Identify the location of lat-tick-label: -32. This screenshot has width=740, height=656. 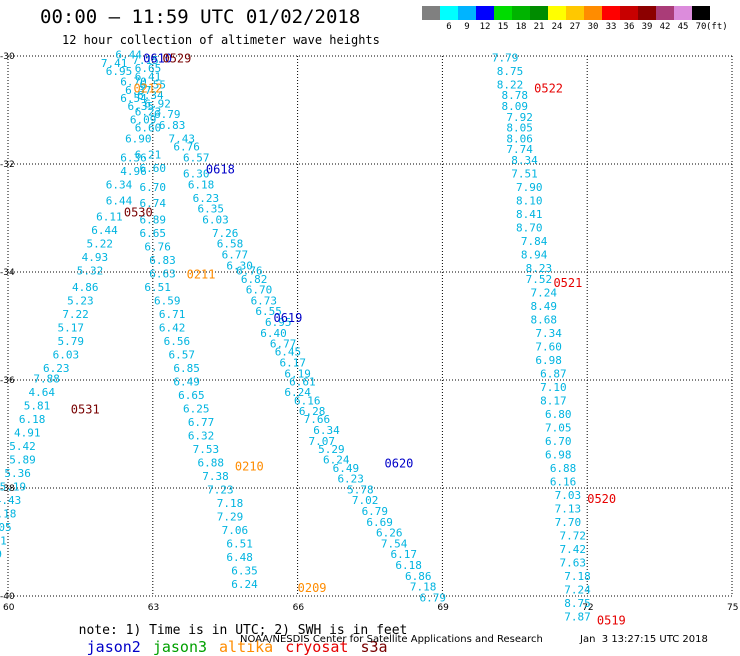
(7, 165).